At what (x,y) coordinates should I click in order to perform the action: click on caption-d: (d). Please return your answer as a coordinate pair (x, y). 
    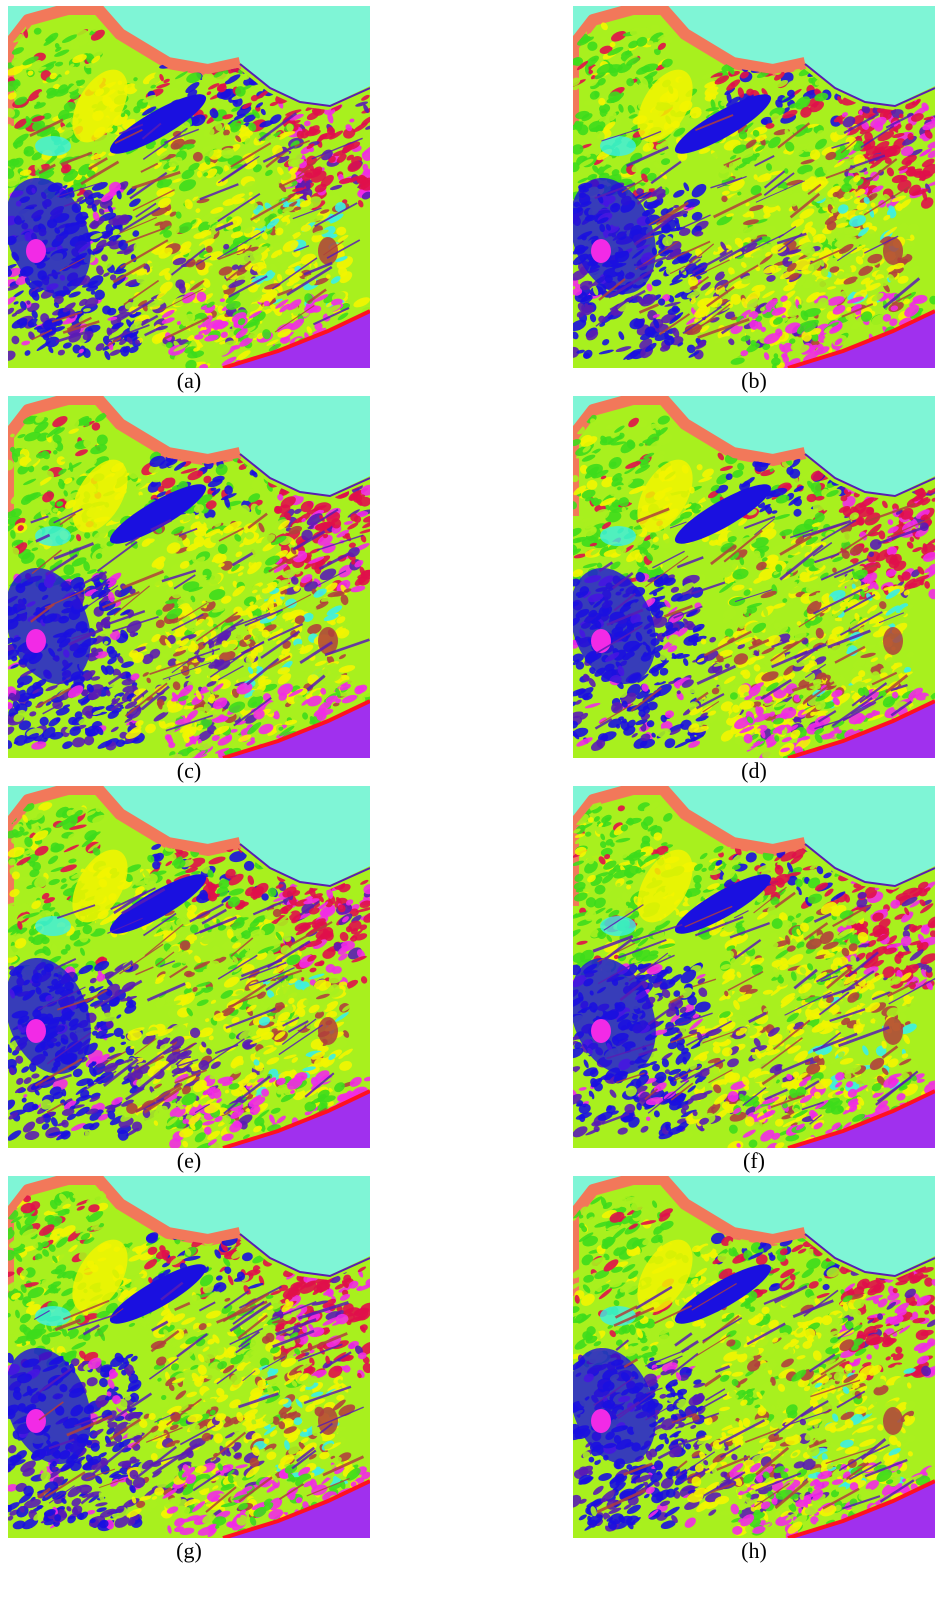
    Looking at the image, I should click on (754, 770).